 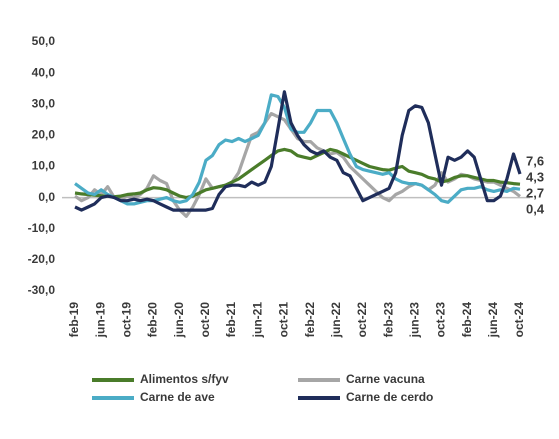 What do you see at coordinates (44, 72) in the screenshot?
I see `y-tick-label: 40,0` at bounding box center [44, 72].